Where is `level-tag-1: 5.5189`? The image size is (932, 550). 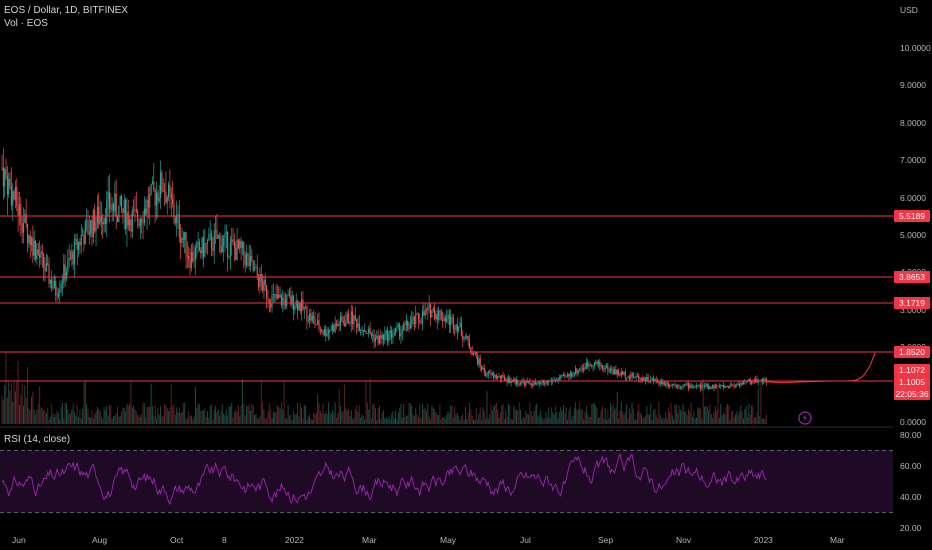 level-tag-1: 5.5189 is located at coordinates (912, 216).